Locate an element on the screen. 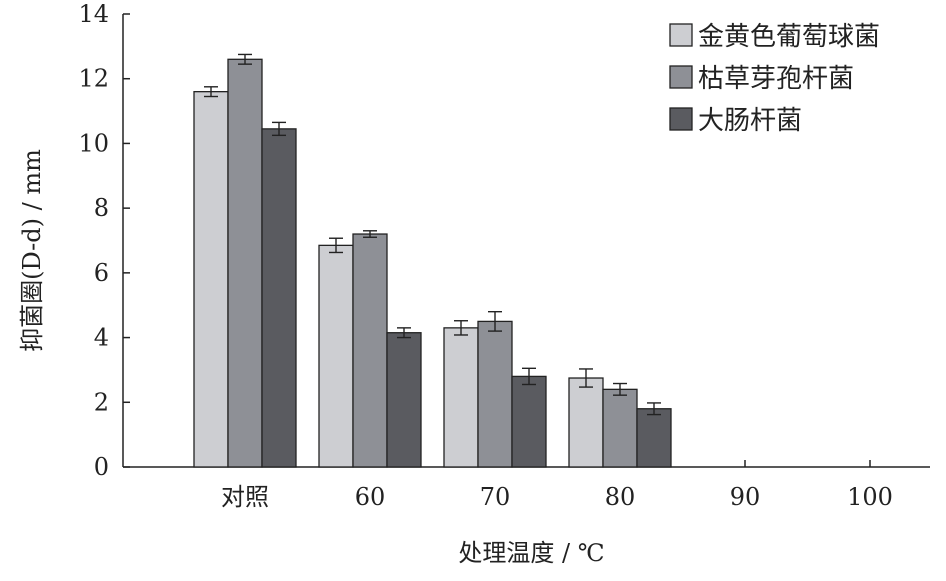  x-axis-title: 处理温度 / ℃ is located at coordinates (531, 553).